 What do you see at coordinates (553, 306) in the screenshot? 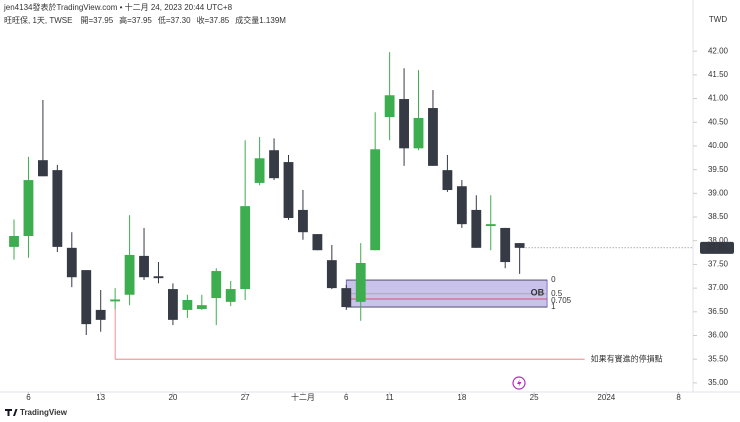
I see `zone-level-label: 1` at bounding box center [553, 306].